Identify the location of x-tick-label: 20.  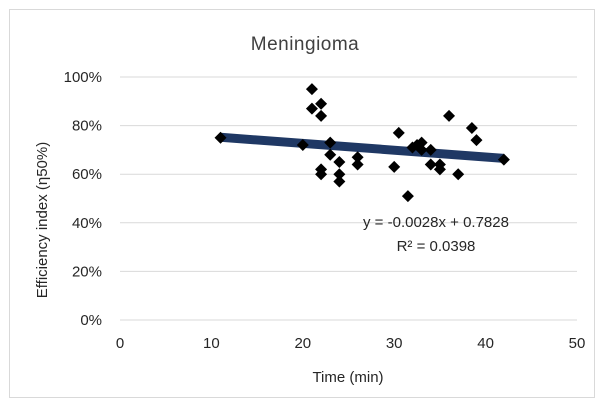
(302, 343).